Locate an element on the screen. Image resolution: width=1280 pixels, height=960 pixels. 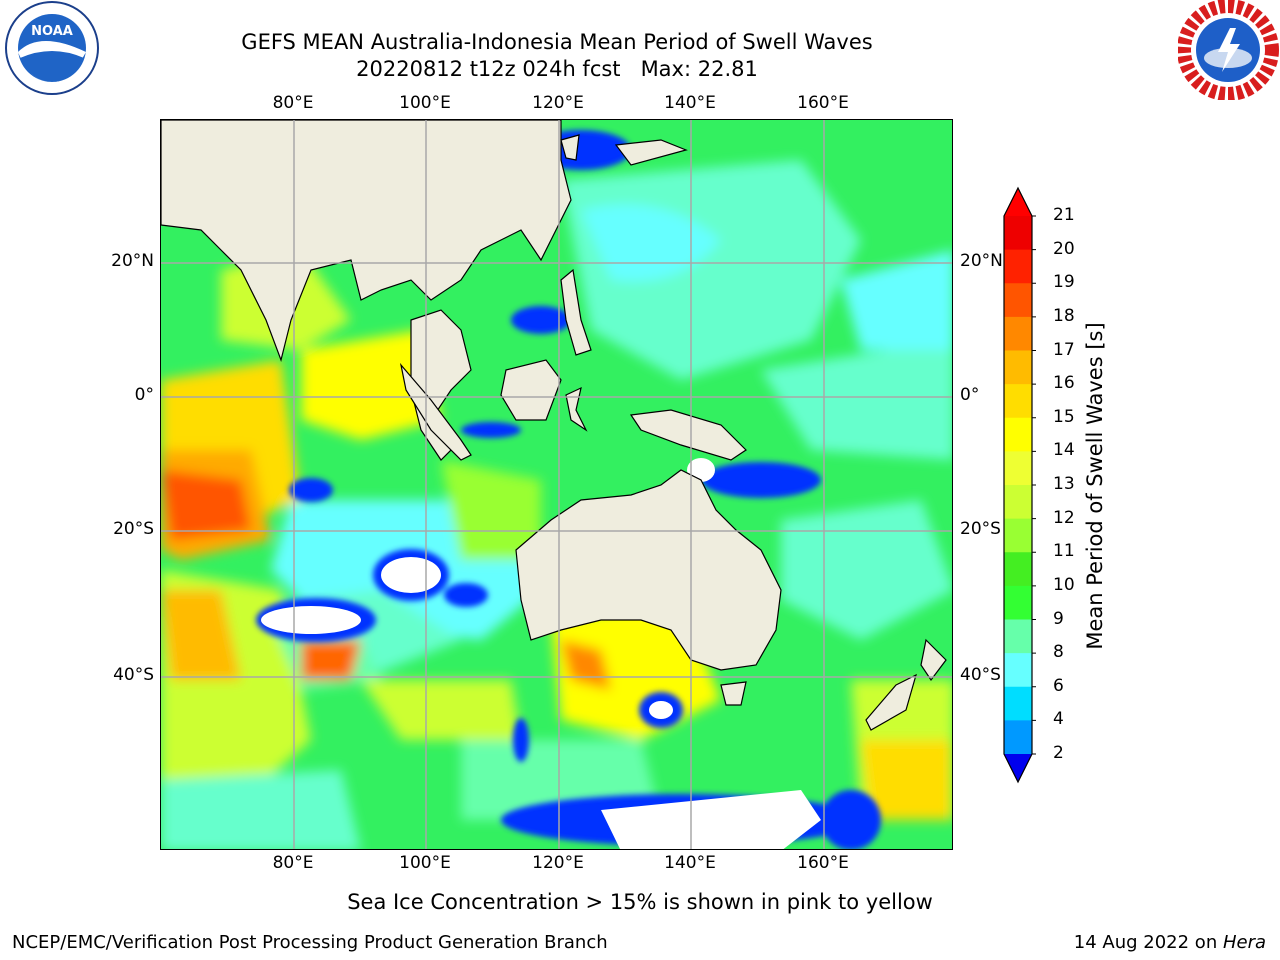
lon-tick-bottom-140: 140°E is located at coordinates (690, 863).